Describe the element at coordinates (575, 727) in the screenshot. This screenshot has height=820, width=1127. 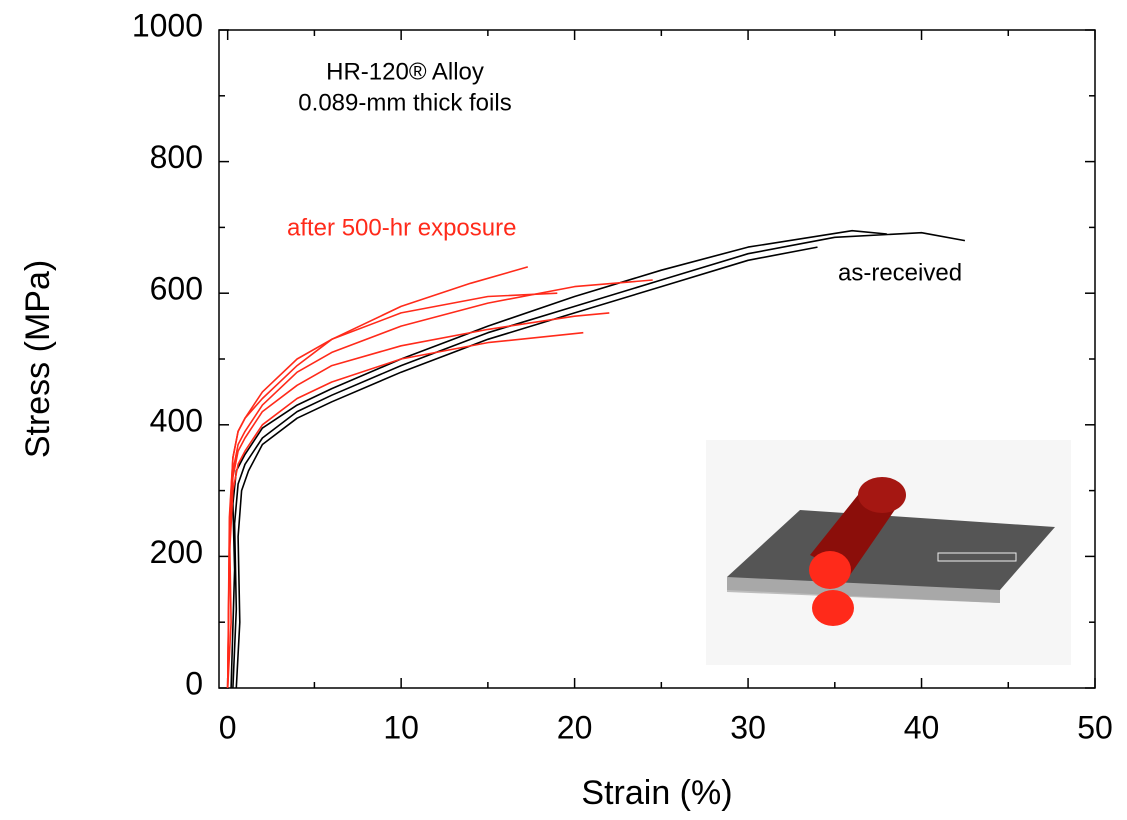
I see `x-tick-label: 20` at that location.